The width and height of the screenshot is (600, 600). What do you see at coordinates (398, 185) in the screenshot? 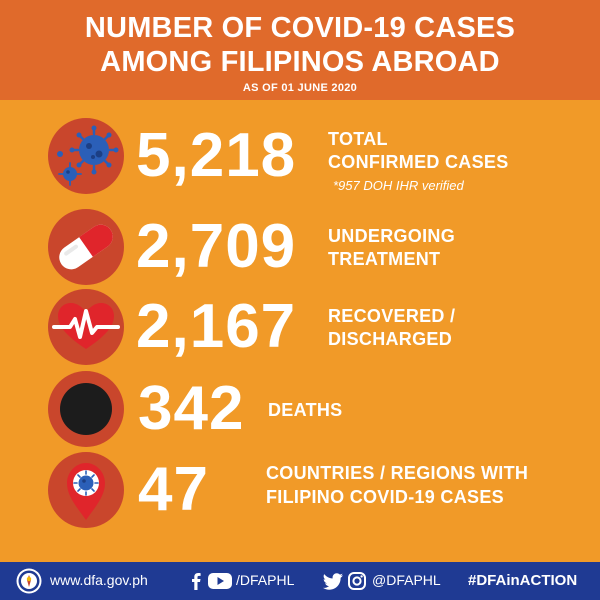
I see `confirmed-note: *957 DOH IHR verified` at bounding box center [398, 185].